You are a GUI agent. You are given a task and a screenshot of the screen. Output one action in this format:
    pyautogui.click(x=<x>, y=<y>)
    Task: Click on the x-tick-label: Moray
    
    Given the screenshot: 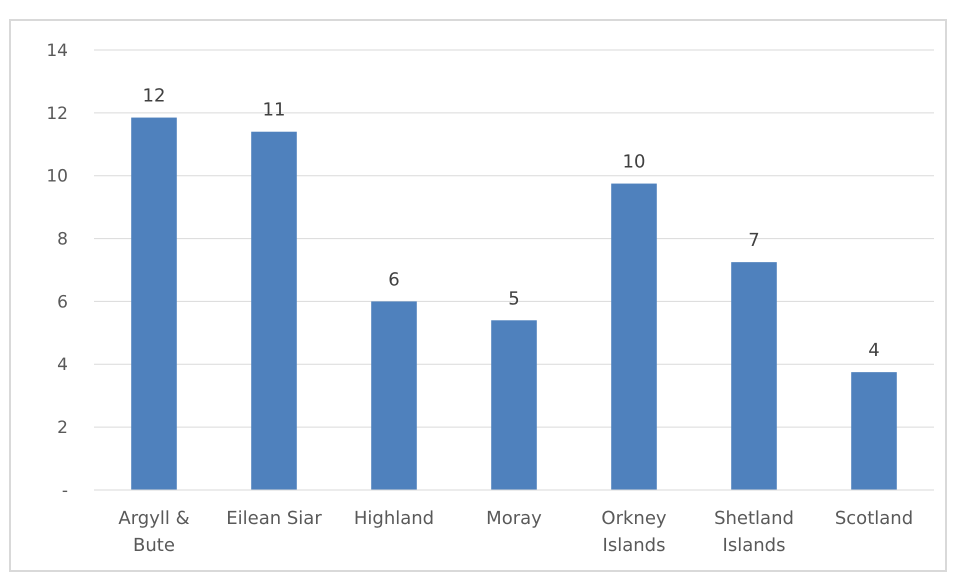 What is the action you would take?
    pyautogui.click(x=514, y=518)
    